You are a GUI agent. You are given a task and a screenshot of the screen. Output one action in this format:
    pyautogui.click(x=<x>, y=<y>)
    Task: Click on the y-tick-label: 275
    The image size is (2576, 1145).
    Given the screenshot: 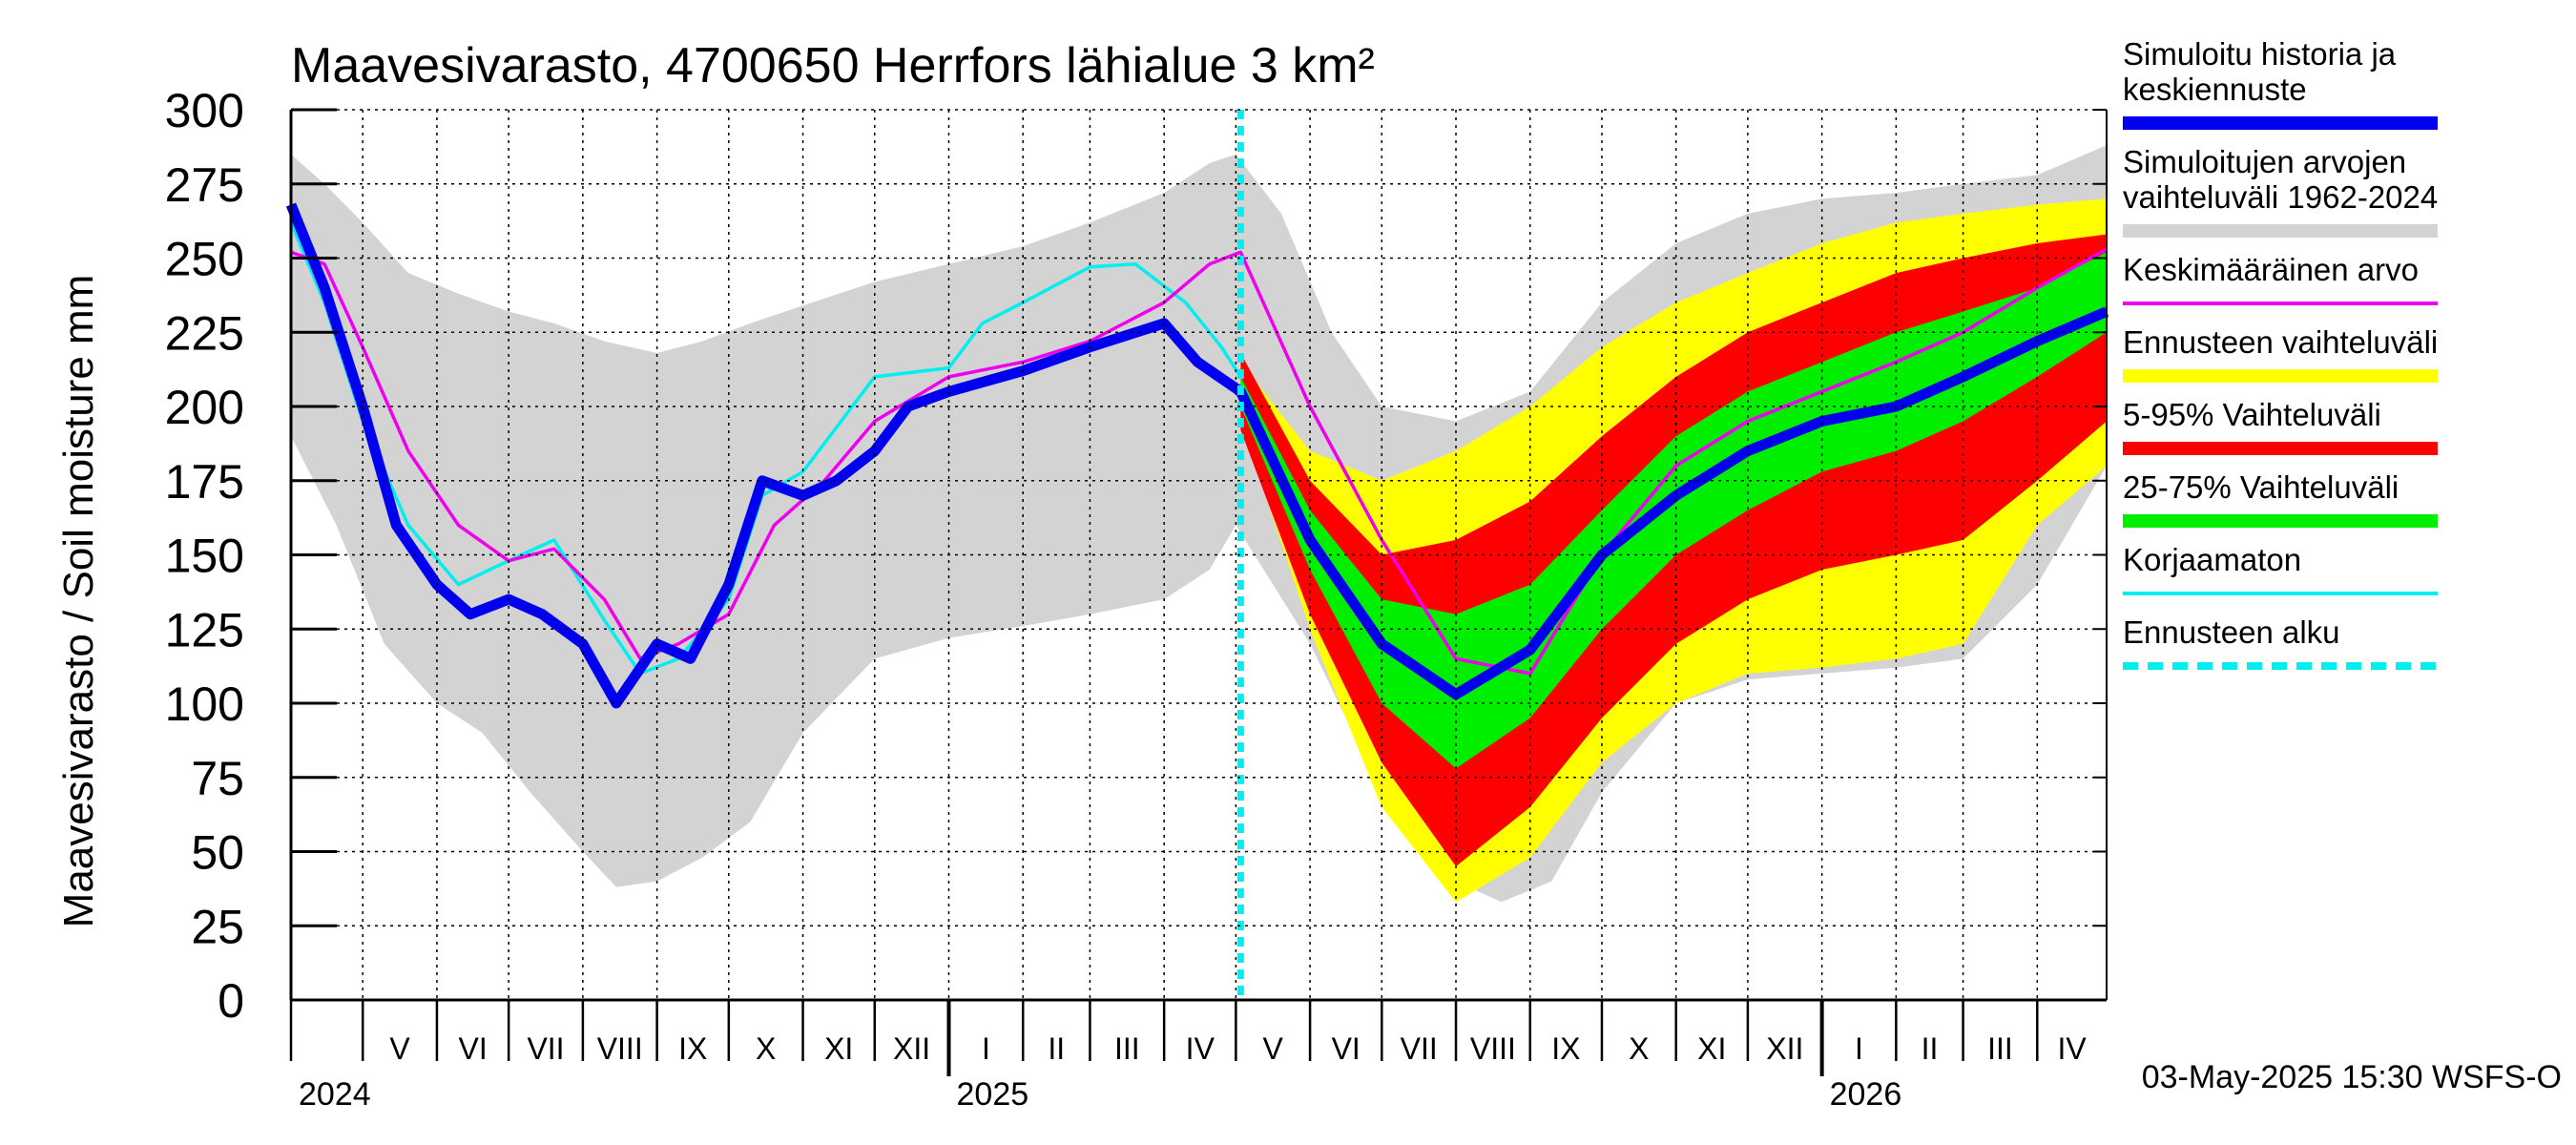 What is the action you would take?
    pyautogui.click(x=204, y=185)
    